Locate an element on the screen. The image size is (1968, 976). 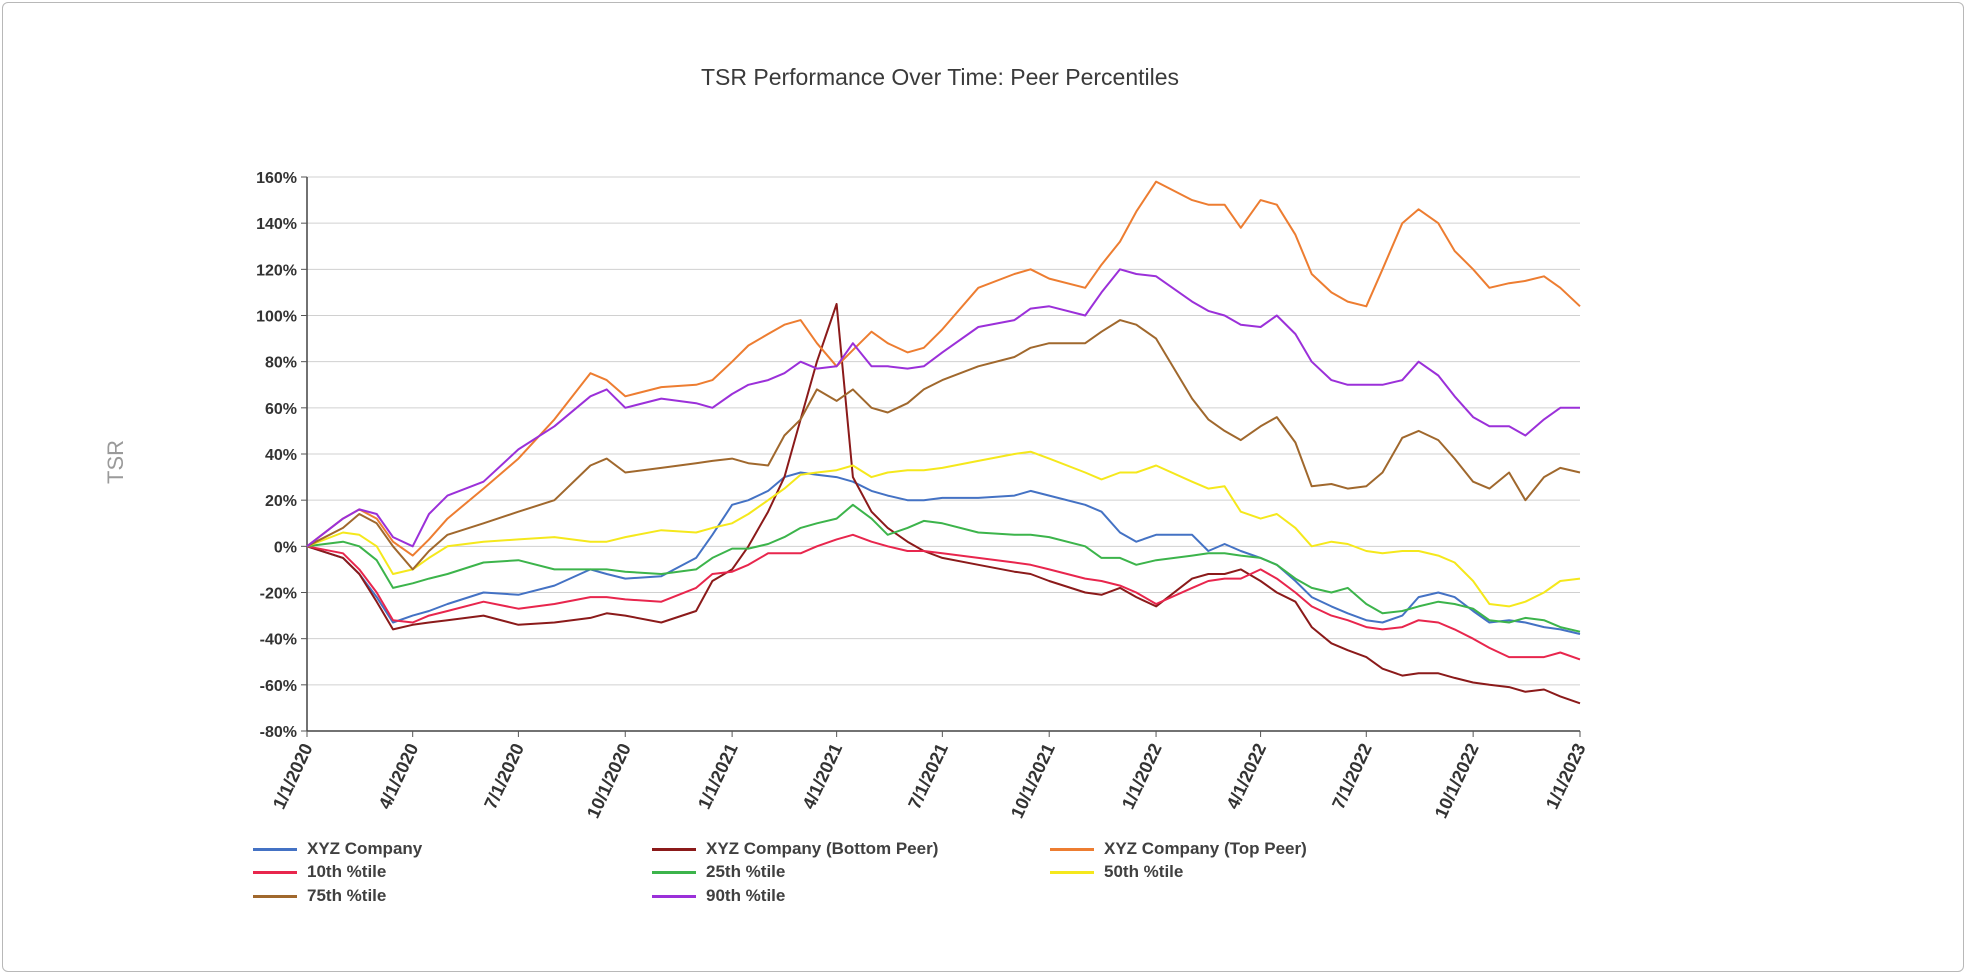
y-tick-label: -20% is located at coordinates (278, 594).